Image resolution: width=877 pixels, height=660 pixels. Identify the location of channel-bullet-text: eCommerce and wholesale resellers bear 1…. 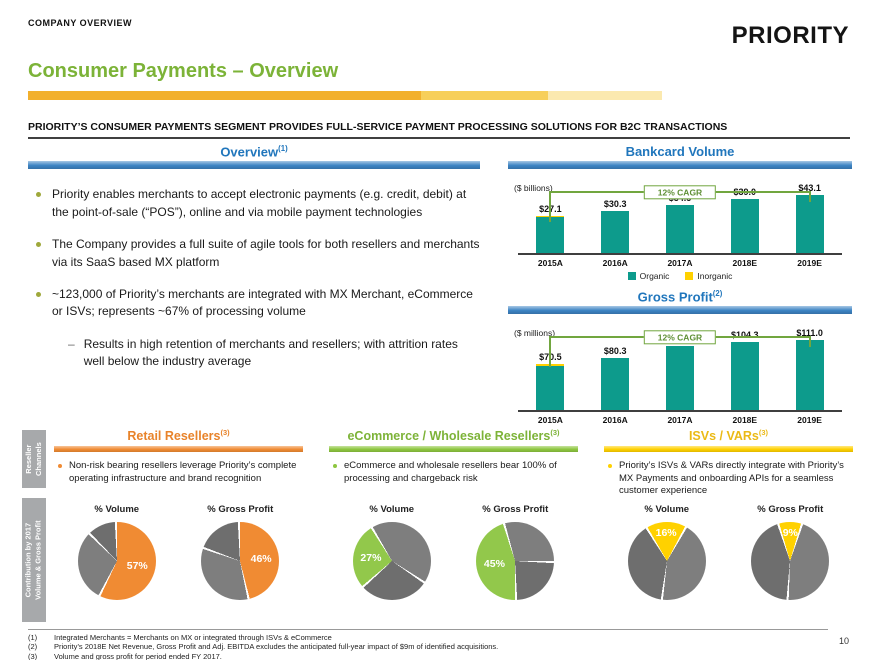
(450, 472).